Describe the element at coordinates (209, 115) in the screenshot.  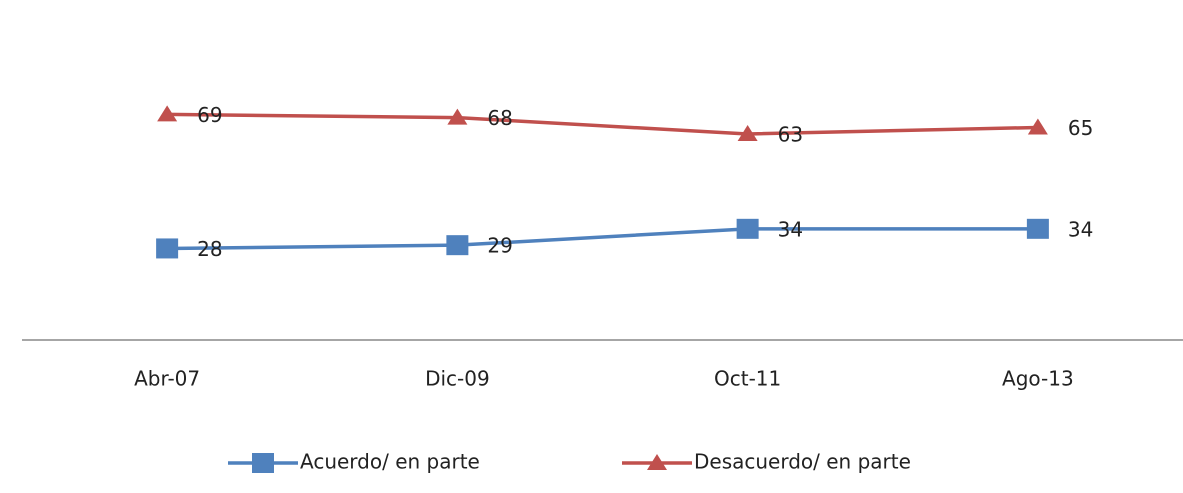
I see `data-label: 69` at that location.